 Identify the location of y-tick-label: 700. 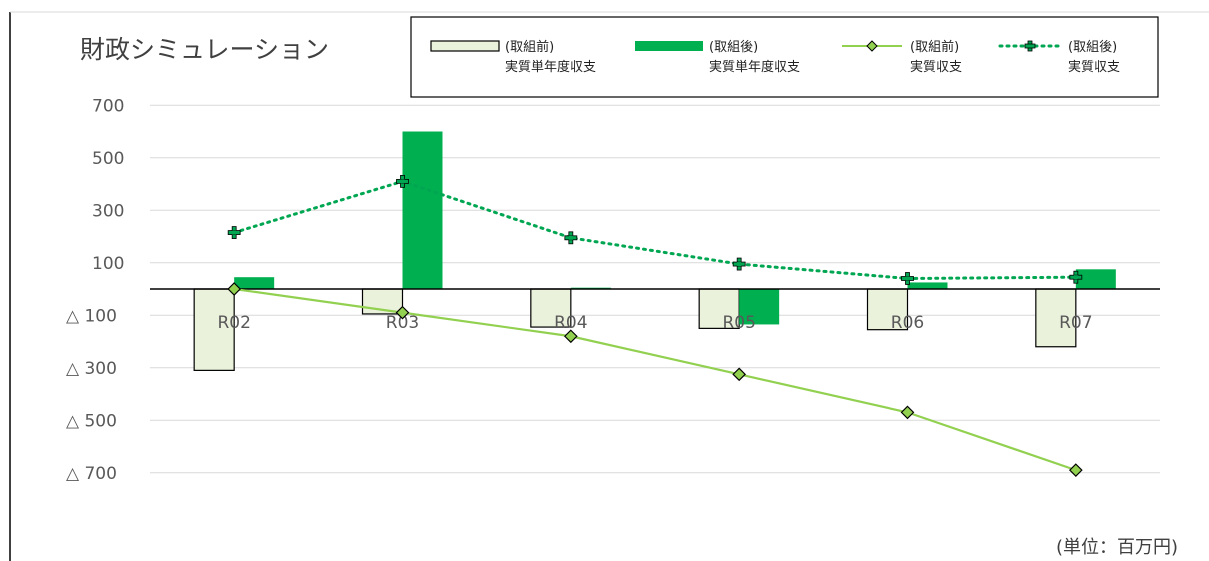
(108, 106).